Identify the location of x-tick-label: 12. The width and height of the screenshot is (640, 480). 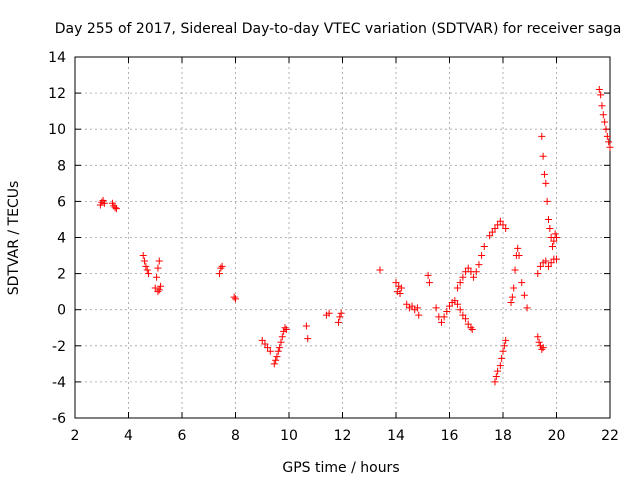
(343, 436).